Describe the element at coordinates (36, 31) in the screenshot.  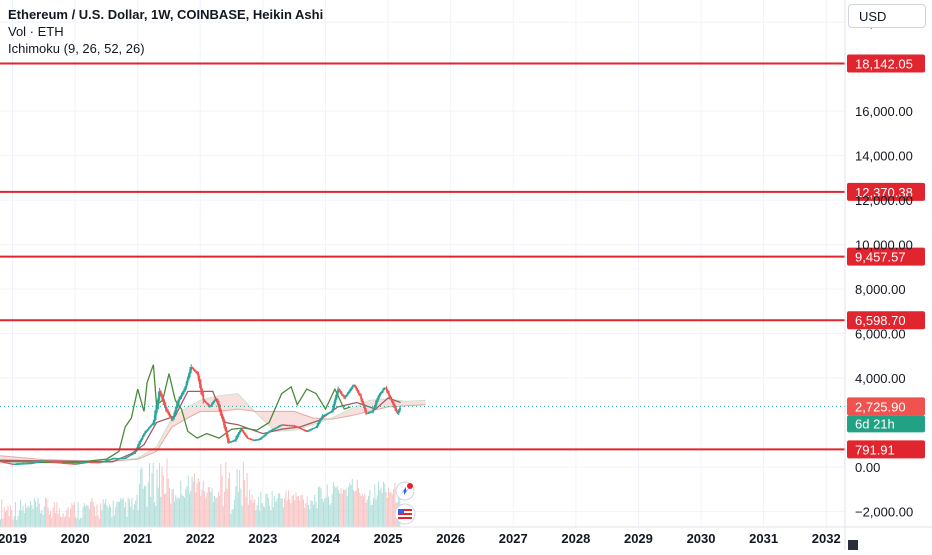
I see `volume-indicator-label: Vol · ETH` at that location.